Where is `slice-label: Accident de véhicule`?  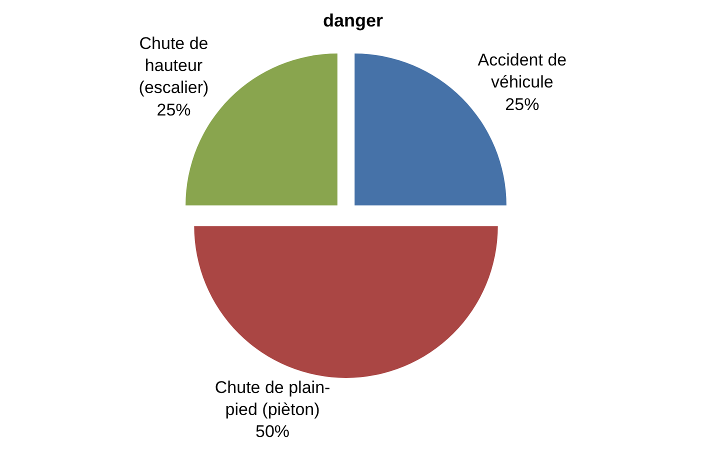 slice-label: Accident de véhicule is located at coordinates (522, 71).